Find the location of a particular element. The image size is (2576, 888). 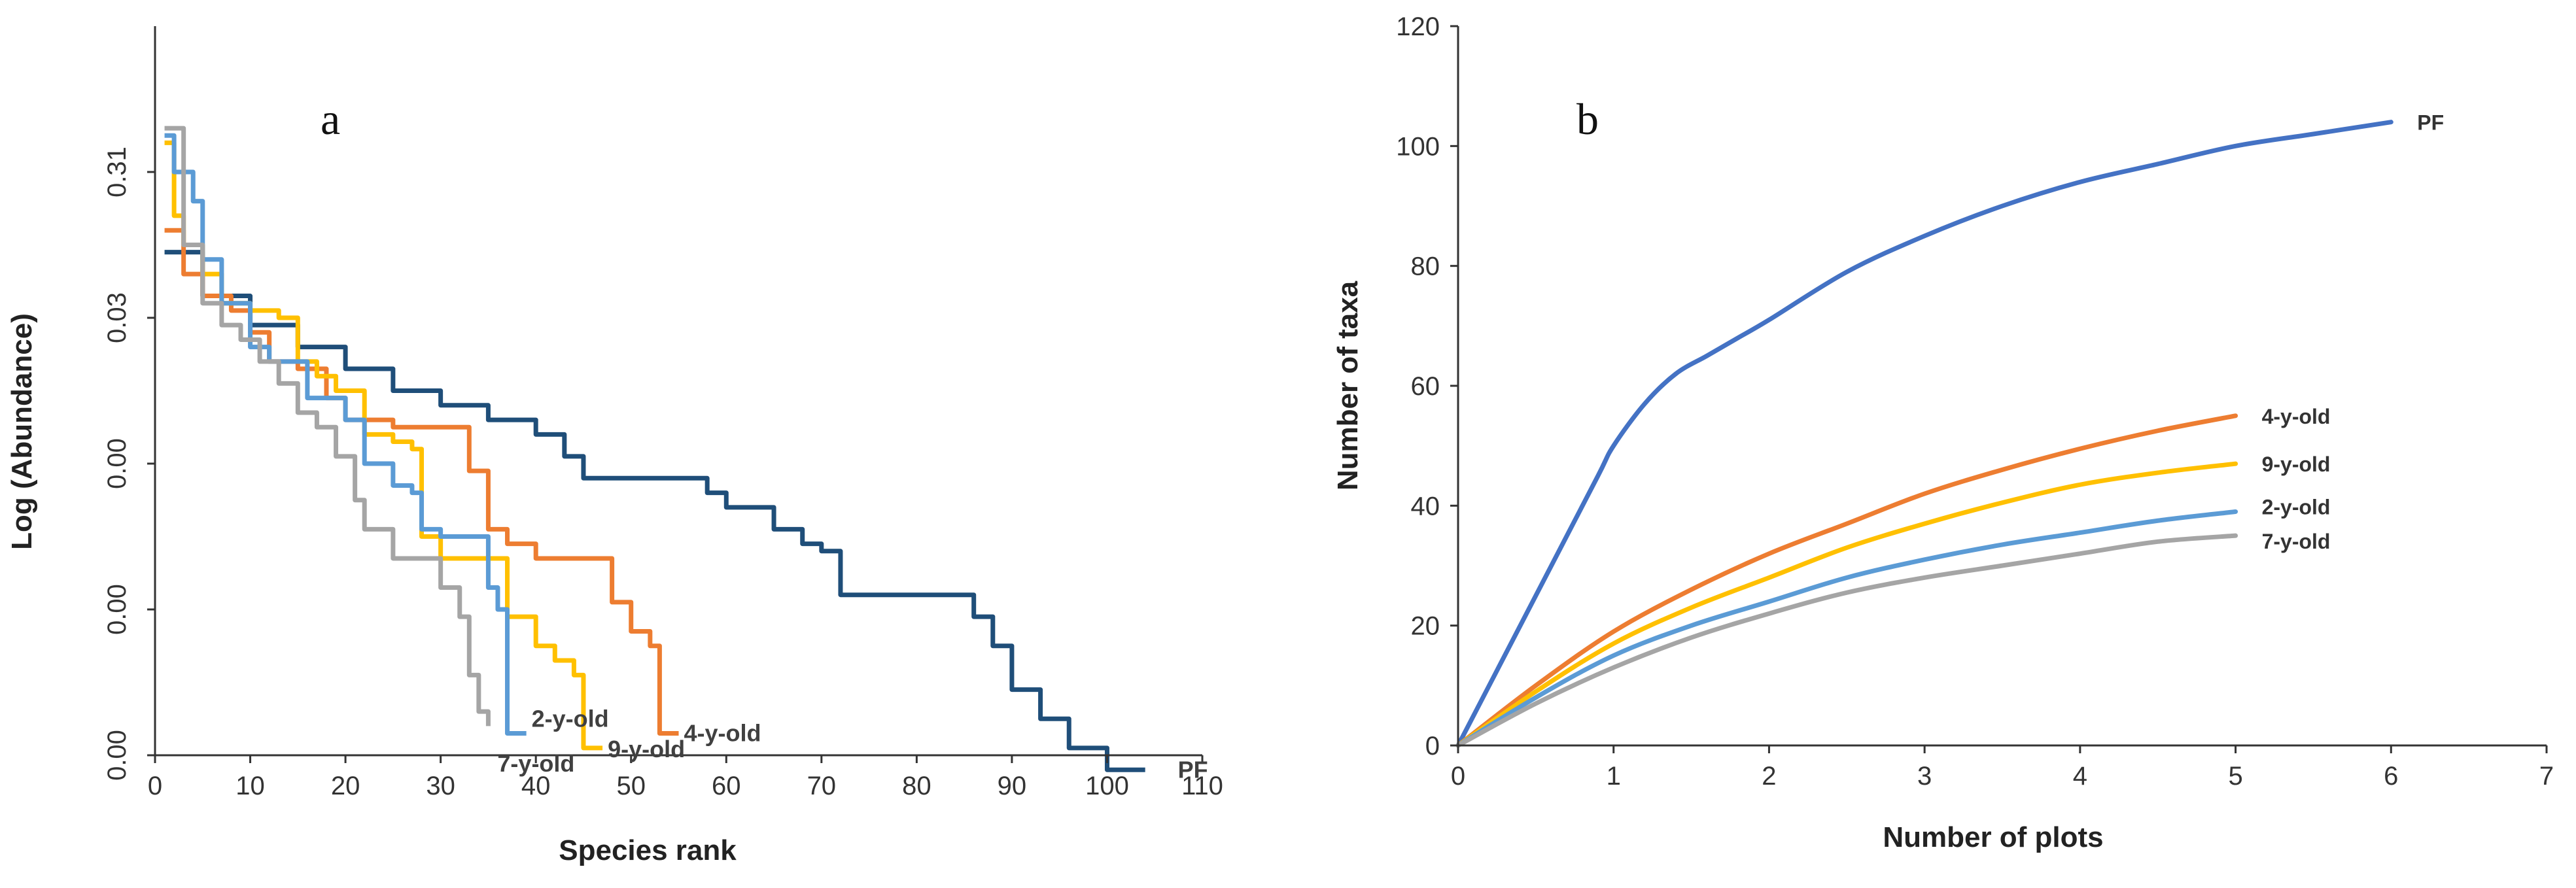

panel-a-label-pf: PF is located at coordinates (1193, 769).